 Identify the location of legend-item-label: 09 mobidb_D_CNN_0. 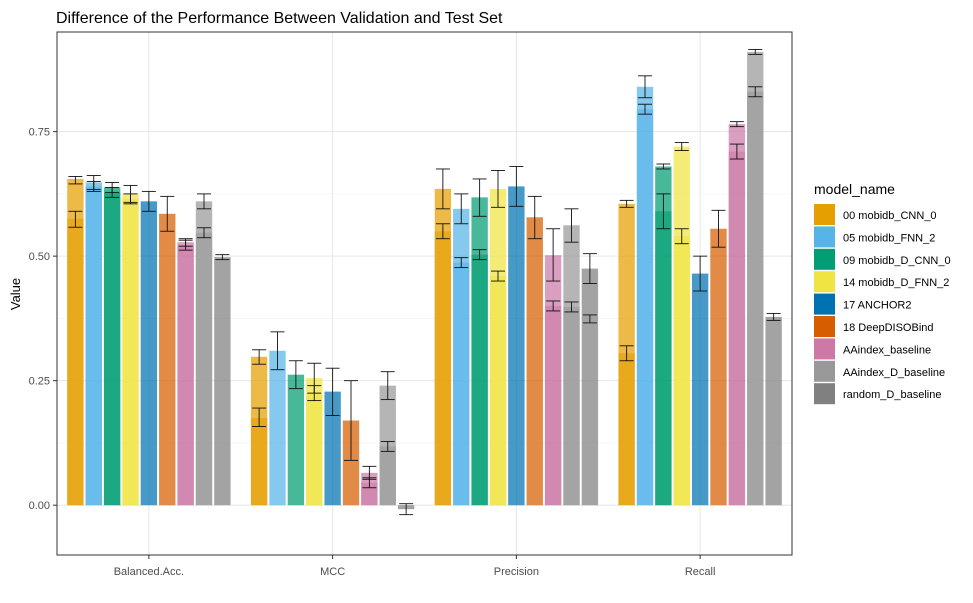
(897, 261).